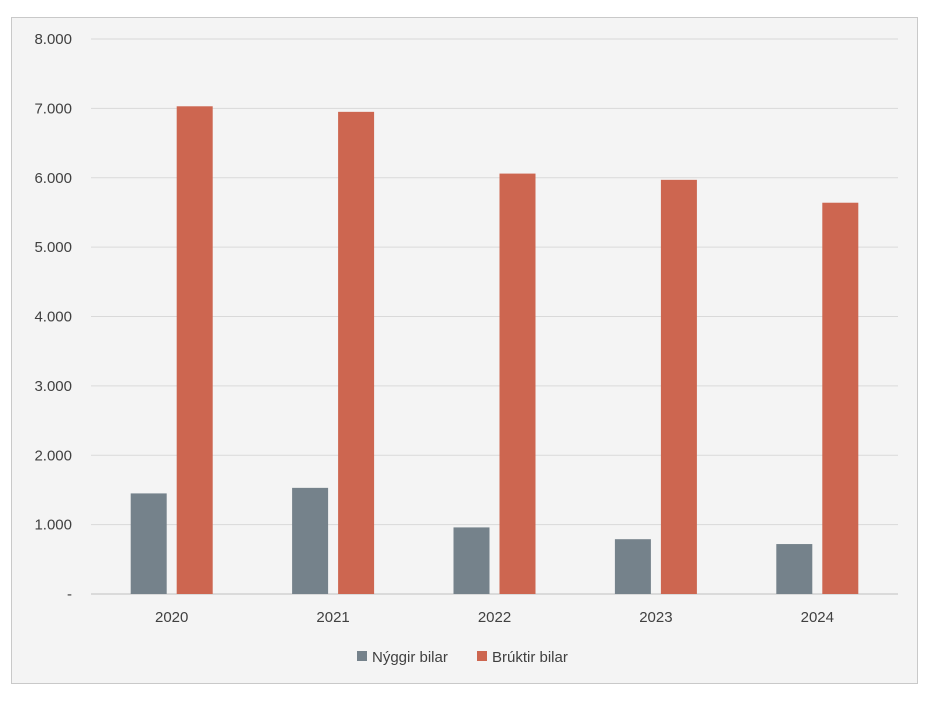 This screenshot has height=704, width=932. I want to click on y-tick-label: 1.000, so click(53, 525).